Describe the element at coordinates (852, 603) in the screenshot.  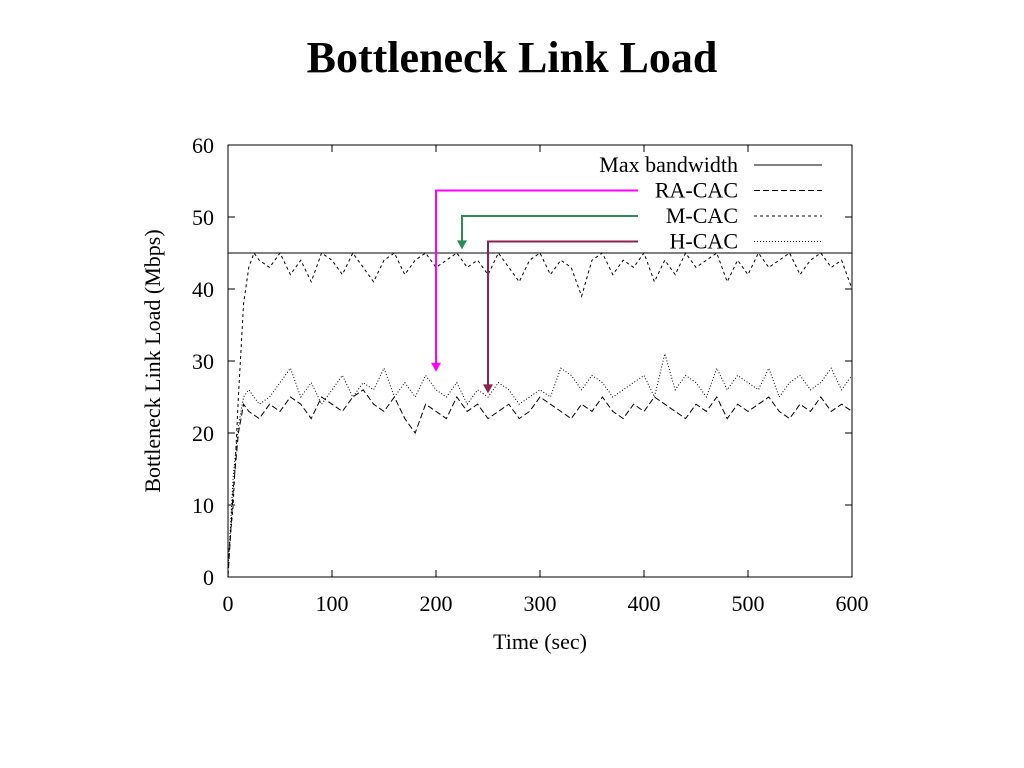
I see `x-tick-label: 600` at that location.